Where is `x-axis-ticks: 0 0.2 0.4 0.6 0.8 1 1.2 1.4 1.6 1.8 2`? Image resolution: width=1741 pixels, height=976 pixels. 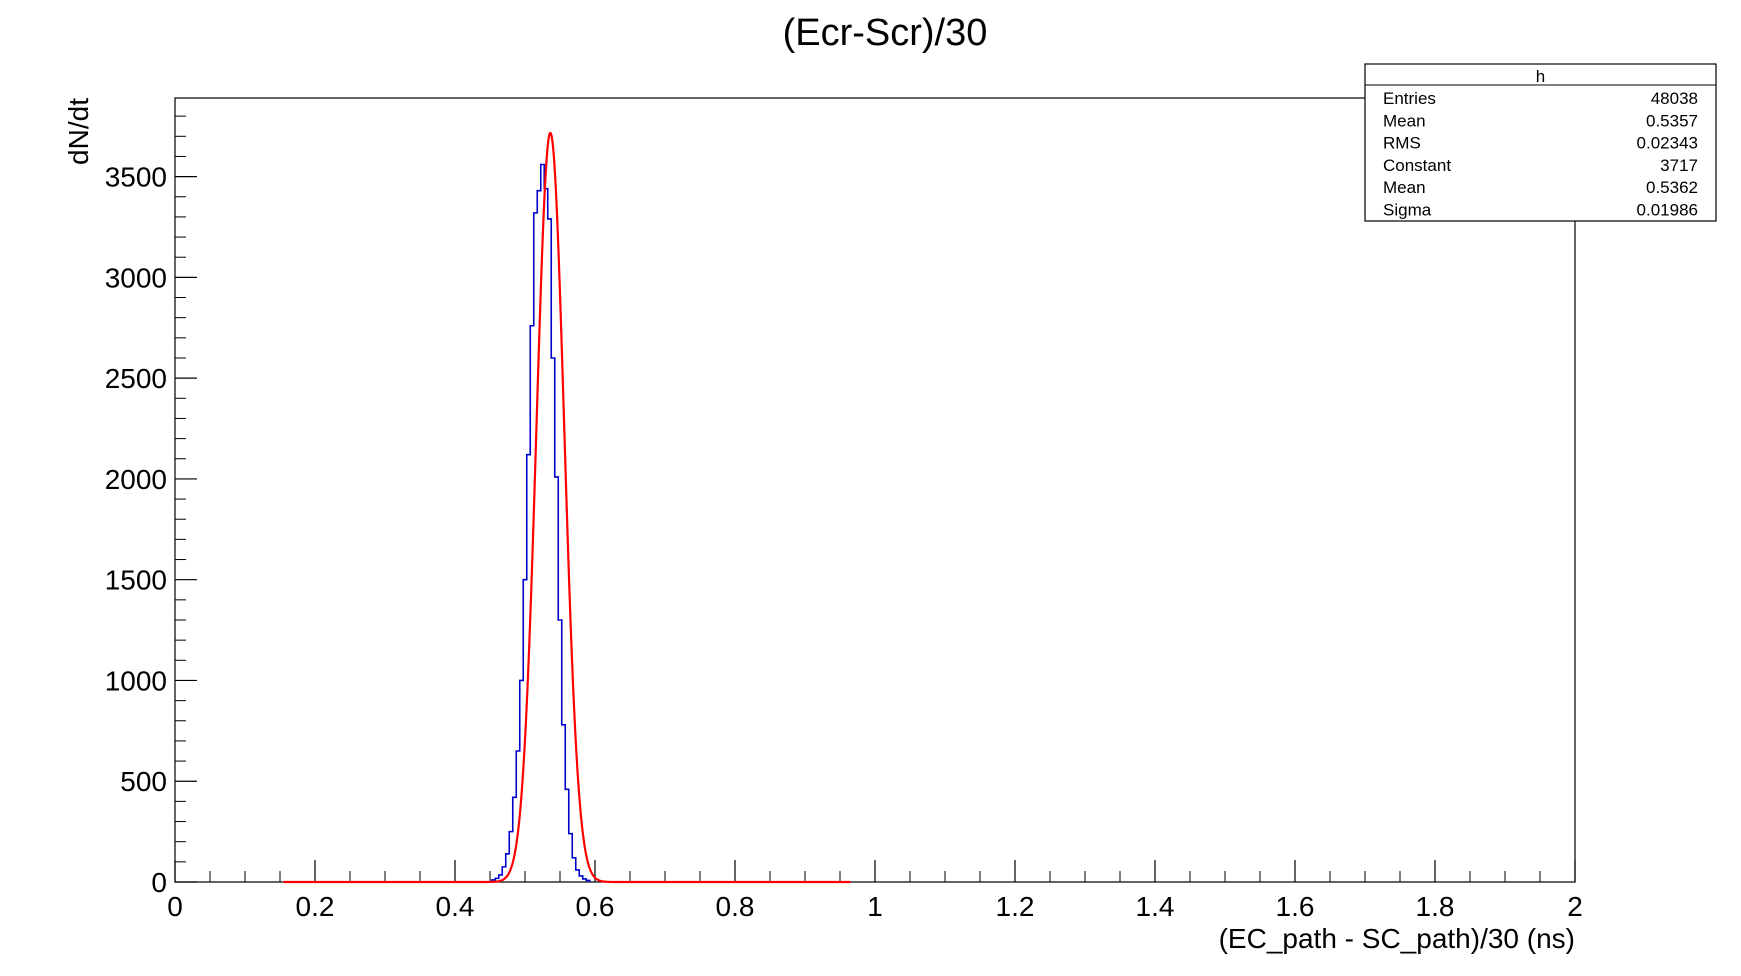 x-axis-ticks: 0 0.2 0.4 0.6 0.8 1 1.2 1.4 1.6 1.8 2 is located at coordinates (875, 891).